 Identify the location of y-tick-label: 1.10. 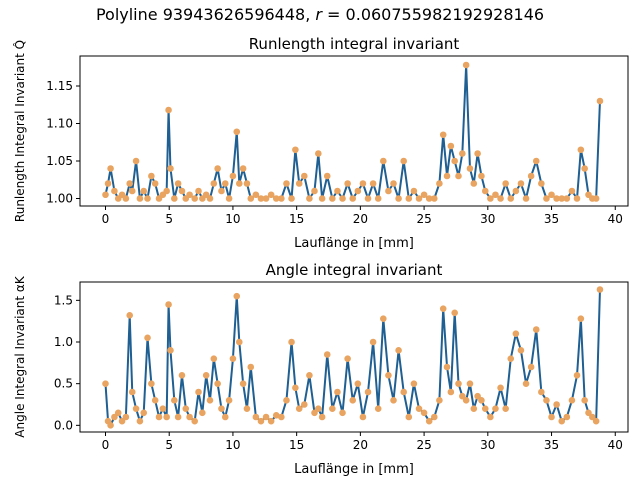
(59, 124).